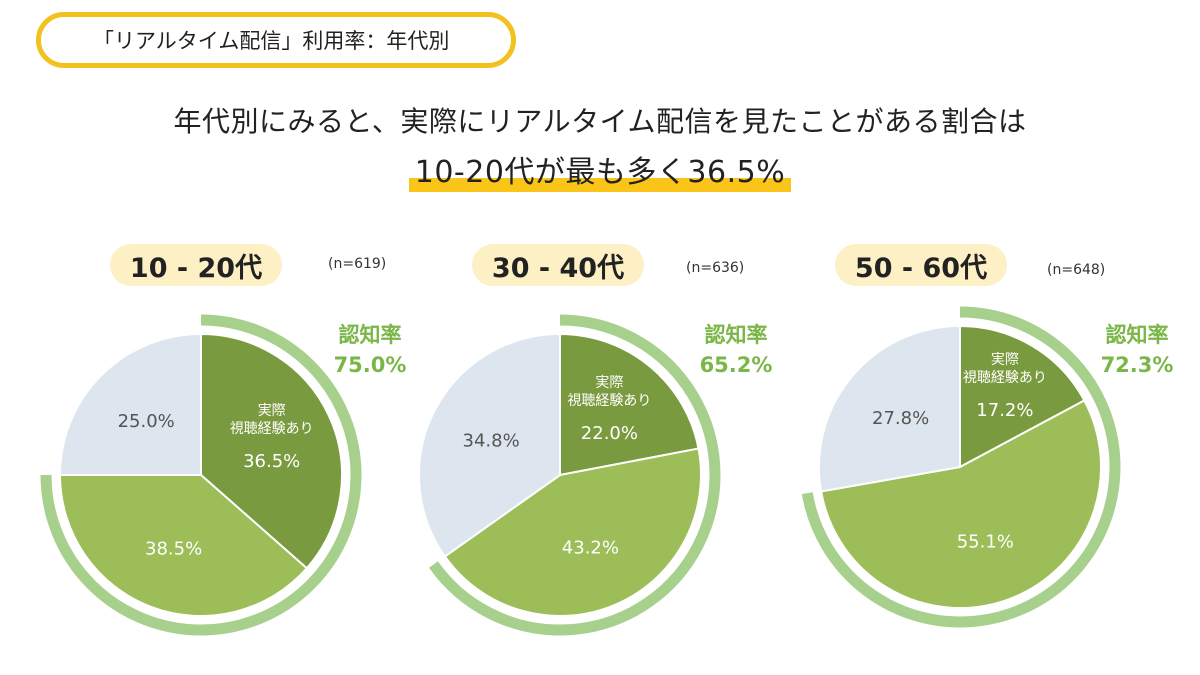 The image size is (1200, 675). I want to click on title-badge-text: 「リアルタイム配信」利用率：年代別, so click(271, 41).